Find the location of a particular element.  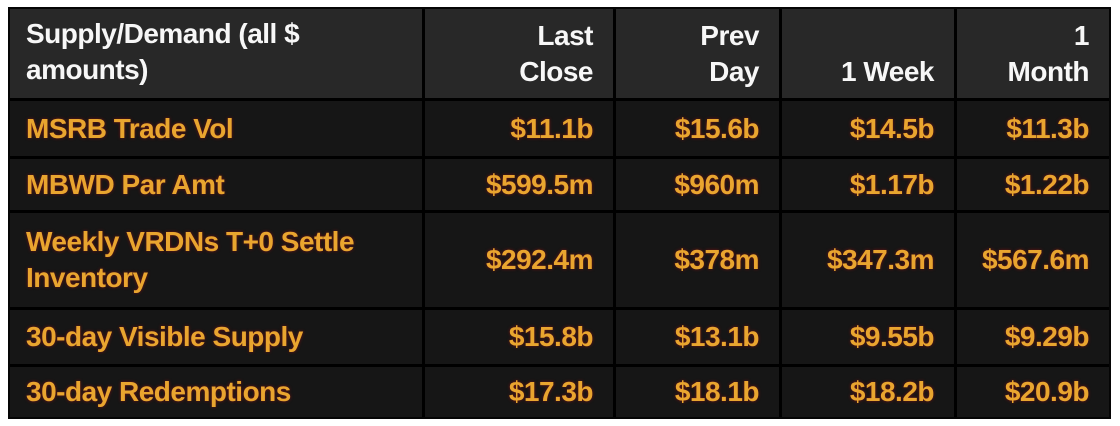

value-cell: $14.5b is located at coordinates (868, 128).